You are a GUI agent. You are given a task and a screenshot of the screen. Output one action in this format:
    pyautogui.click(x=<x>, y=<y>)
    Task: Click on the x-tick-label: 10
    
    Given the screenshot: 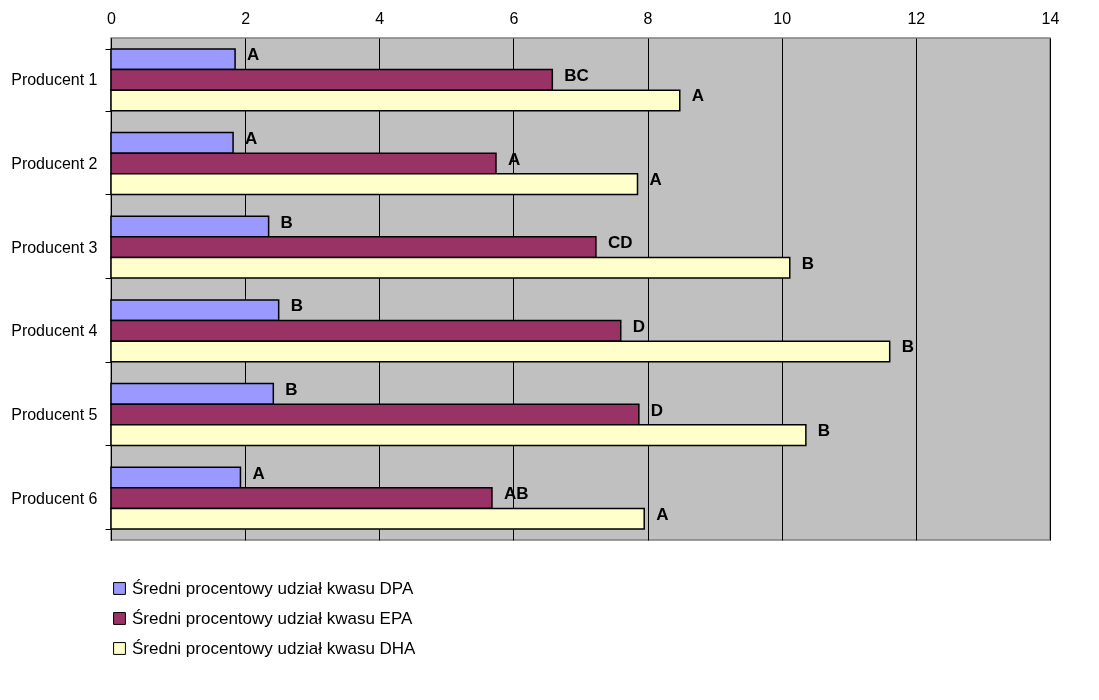 What is the action you would take?
    pyautogui.click(x=782, y=18)
    